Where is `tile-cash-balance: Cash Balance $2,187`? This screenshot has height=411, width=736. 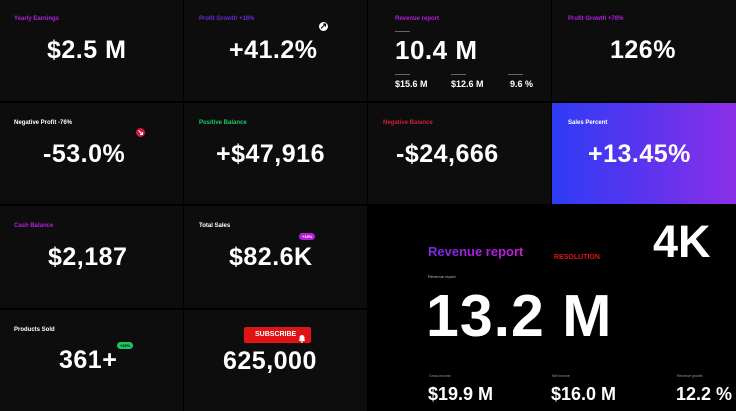 tile-cash-balance: Cash Balance $2,187 is located at coordinates (91, 257).